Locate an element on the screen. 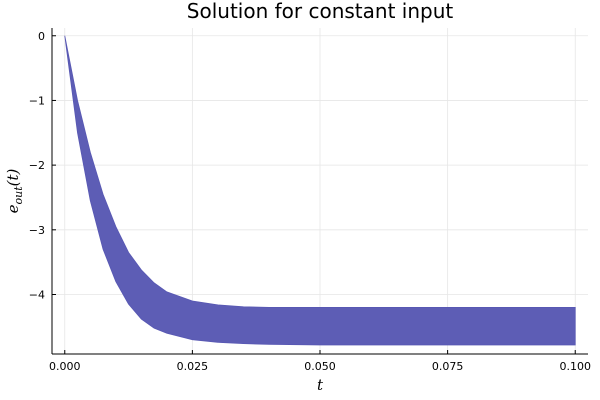 The height and width of the screenshot is (400, 600). y-axis-label: eout(t) is located at coordinates (14, 190).